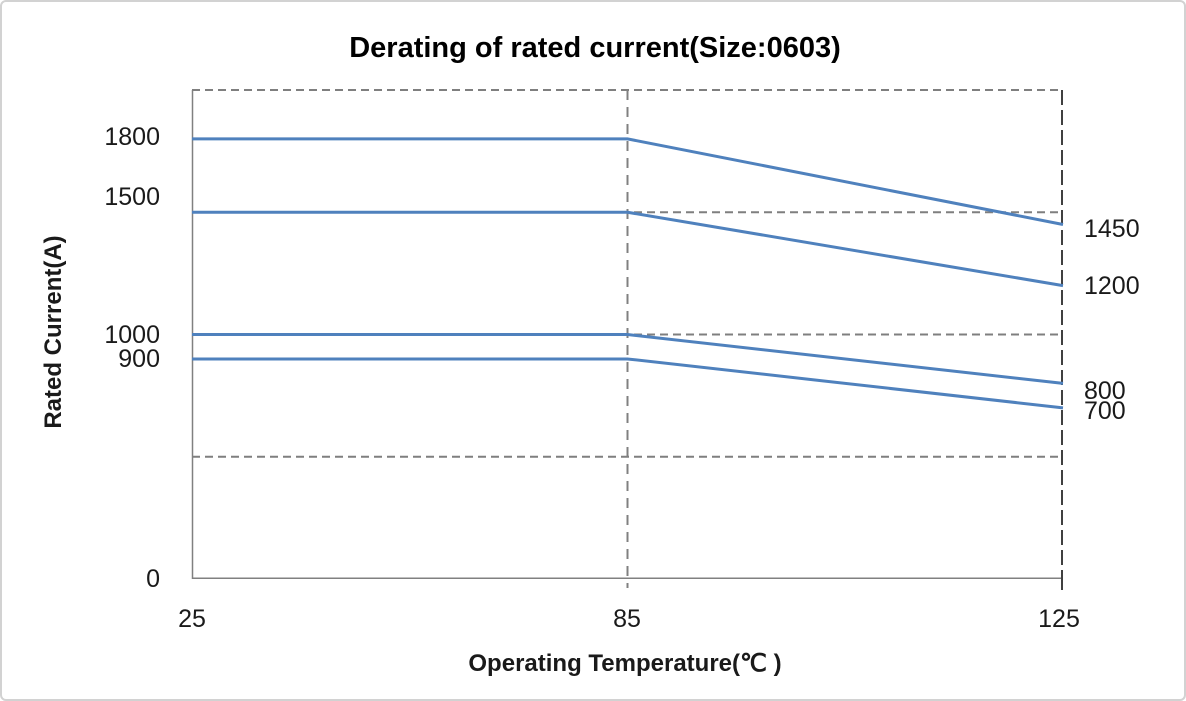 The image size is (1186, 701). What do you see at coordinates (625, 663) in the screenshot?
I see `x-axis-title: Operating Temperature(℃ )` at bounding box center [625, 663].